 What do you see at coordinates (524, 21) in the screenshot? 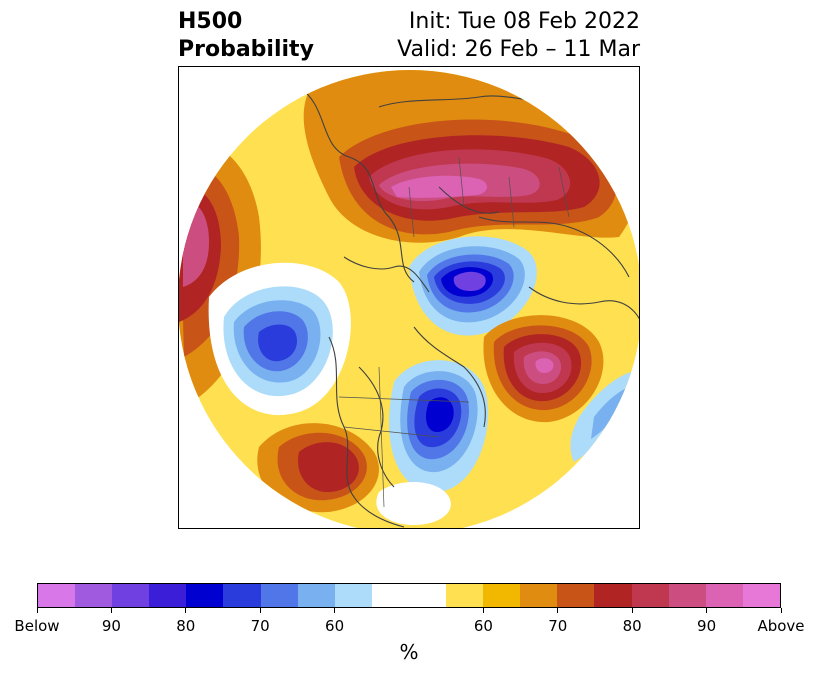
I see `init-date: Init: Tue 08 Feb 2022` at bounding box center [524, 21].